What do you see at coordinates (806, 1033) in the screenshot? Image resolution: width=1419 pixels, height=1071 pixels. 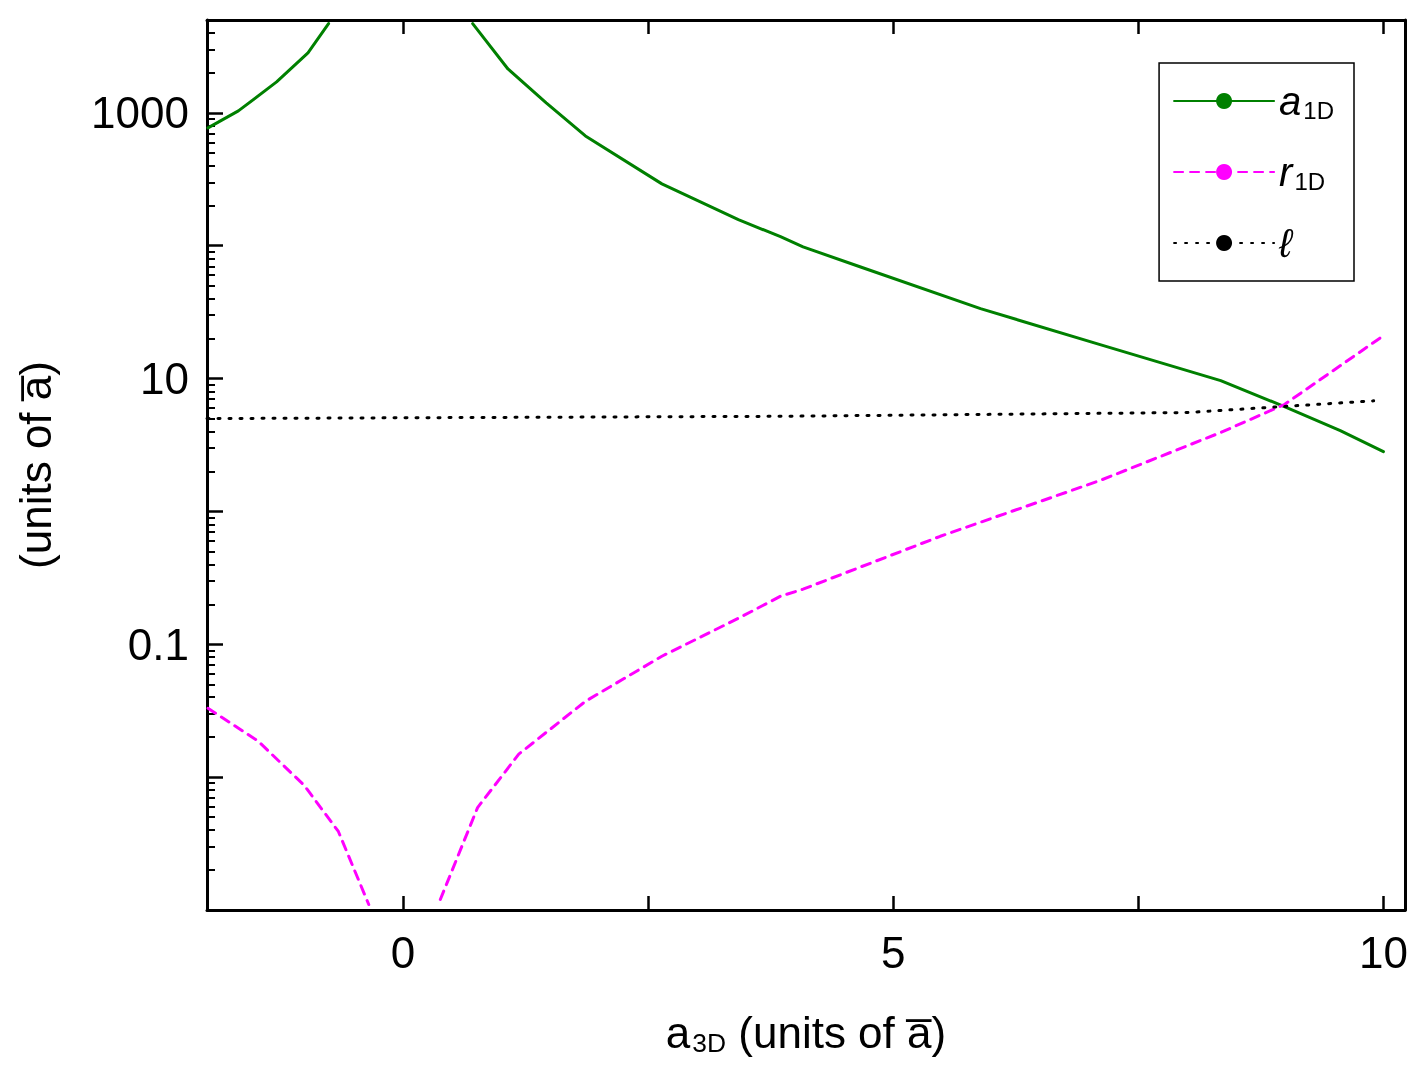 I see `x-axis-title: a3D (units of a̅)` at bounding box center [806, 1033].